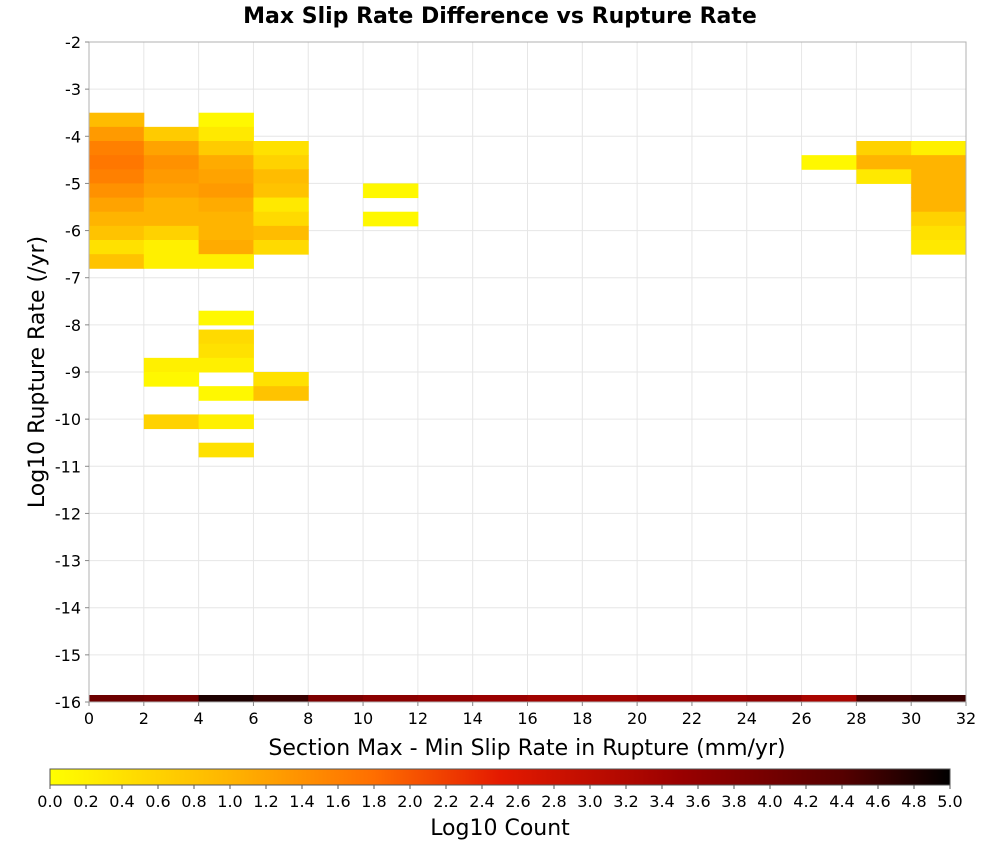 The height and width of the screenshot is (850, 1000). Describe the element at coordinates (856, 718) in the screenshot. I see `x-tick-label: 28` at that location.